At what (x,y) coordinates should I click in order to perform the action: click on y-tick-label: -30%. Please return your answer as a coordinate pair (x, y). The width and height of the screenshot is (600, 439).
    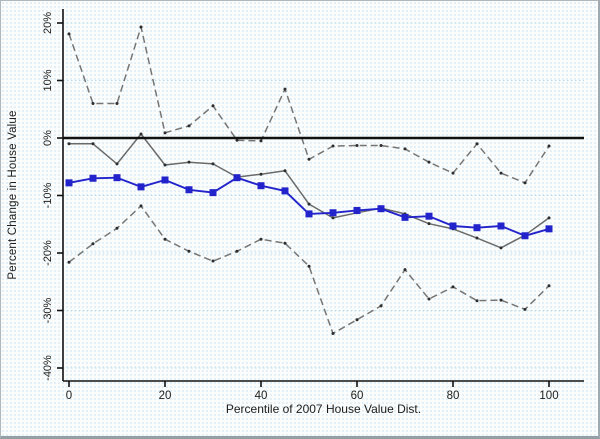
    Looking at the image, I should click on (48, 310).